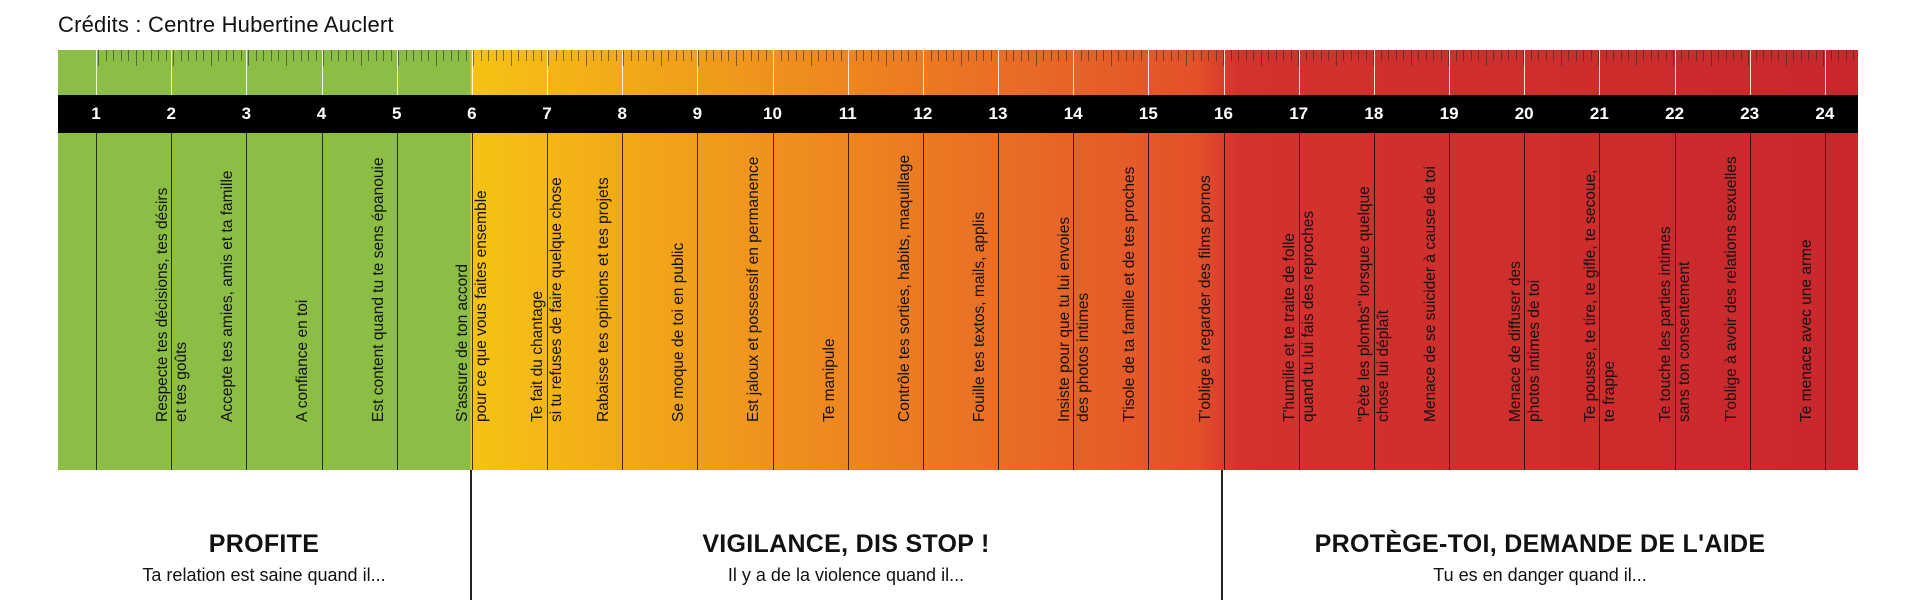 The height and width of the screenshot is (600, 1920). What do you see at coordinates (604, 299) in the screenshot?
I see `item-label: Rabaisse tes opinions et tes projets` at bounding box center [604, 299].